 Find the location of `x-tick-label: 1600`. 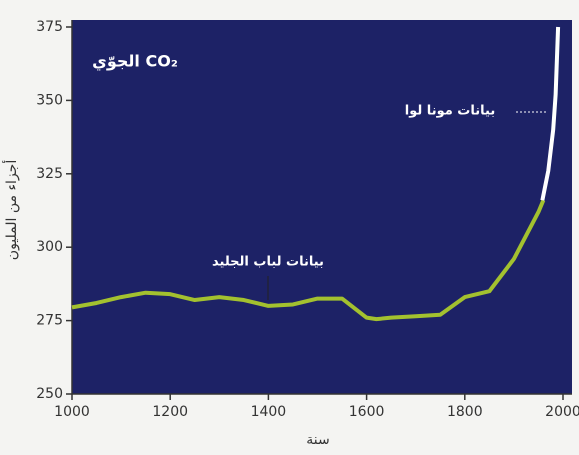

x-tick-label: 1600 is located at coordinates (367, 412).